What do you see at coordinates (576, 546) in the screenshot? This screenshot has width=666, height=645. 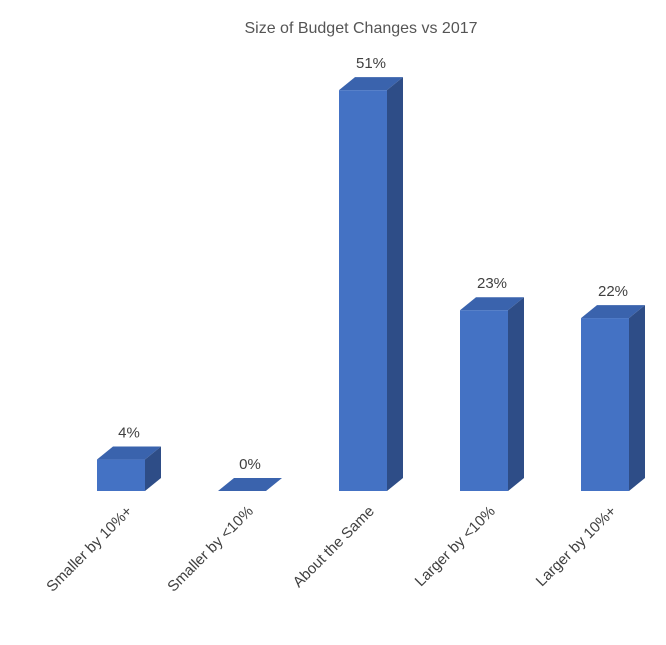 I see `category-label: Larger by 10%+` at bounding box center [576, 546].